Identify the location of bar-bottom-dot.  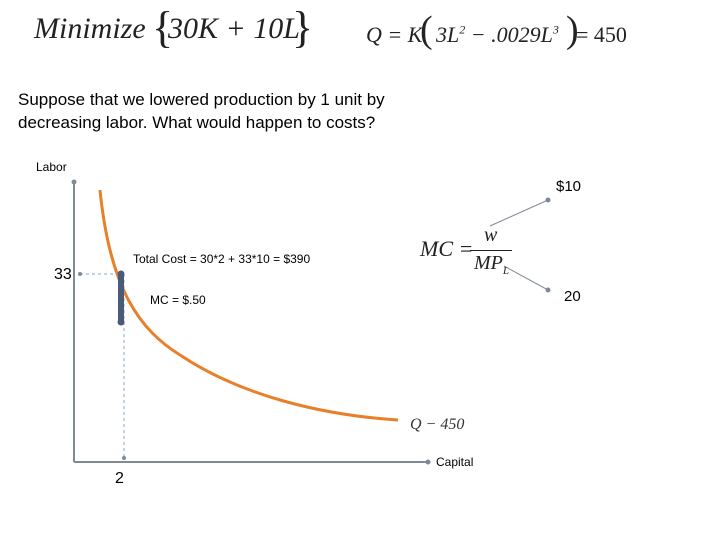
(121, 322).